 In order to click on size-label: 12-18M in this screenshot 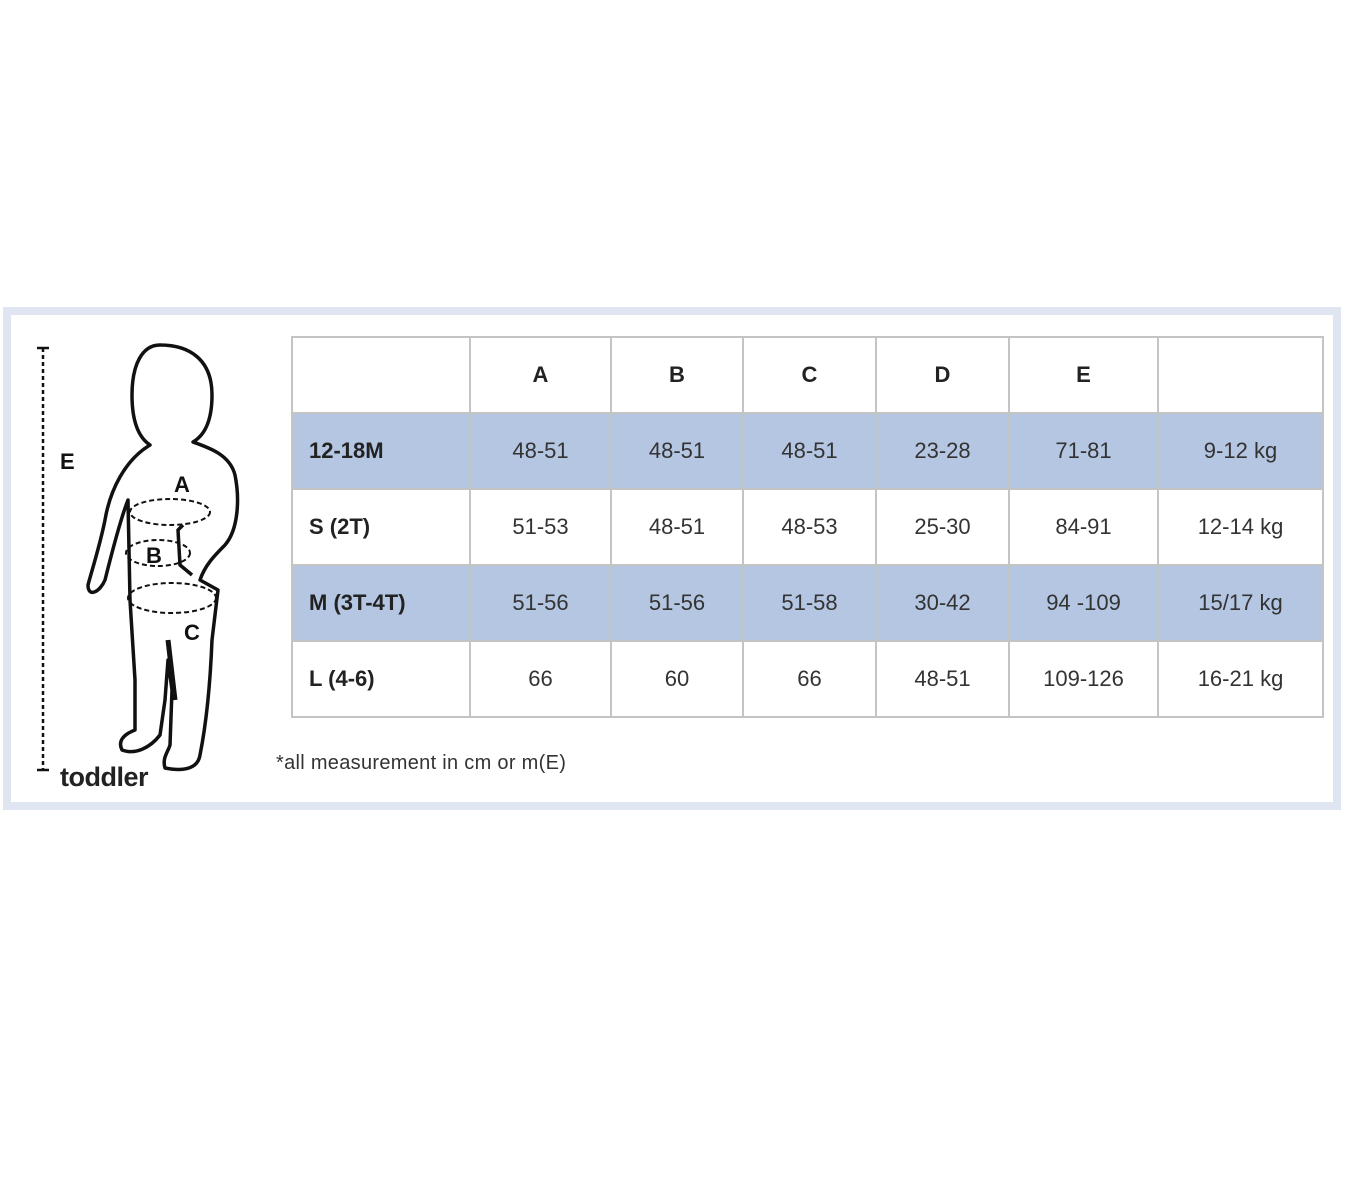, I will do `click(381, 451)`.